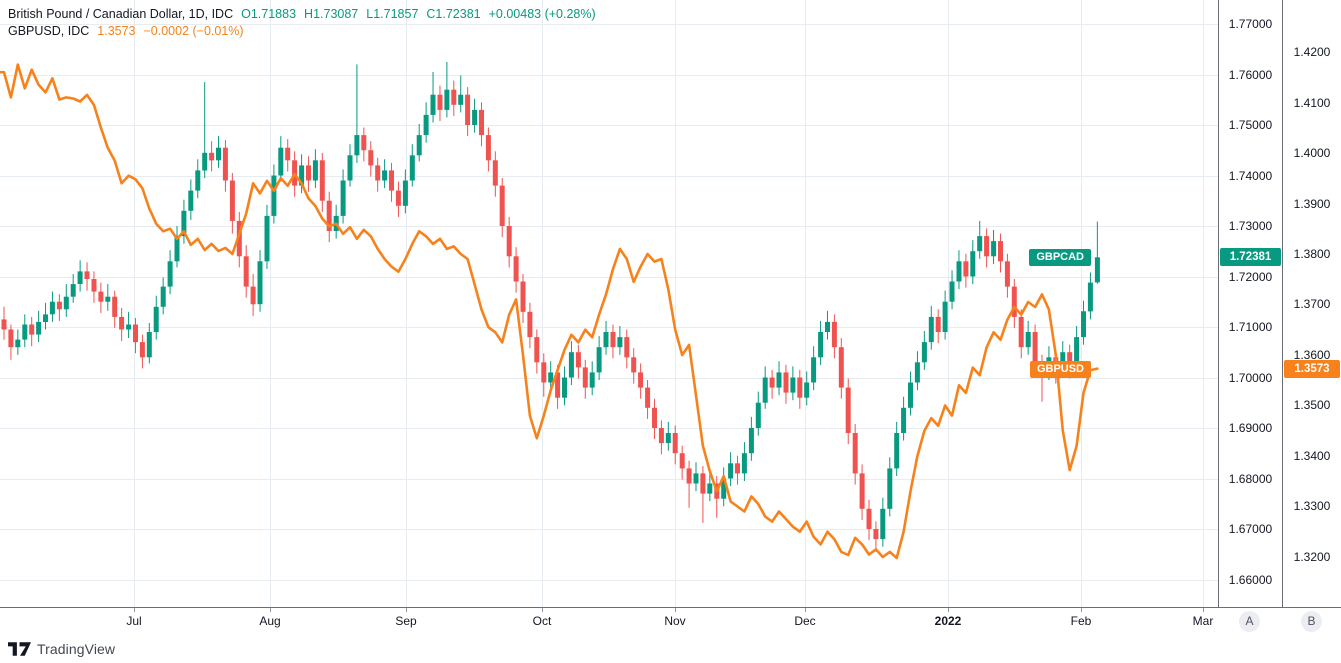  Describe the element at coordinates (1203, 621) in the screenshot. I see `time-axis-label: Mar` at that location.